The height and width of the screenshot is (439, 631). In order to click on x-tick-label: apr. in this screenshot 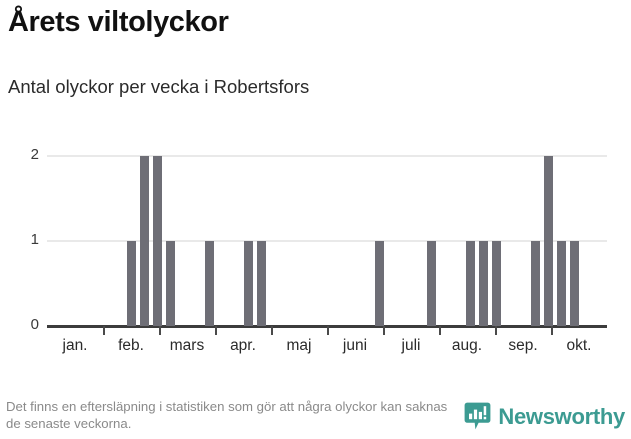, I will do `click(243, 345)`.